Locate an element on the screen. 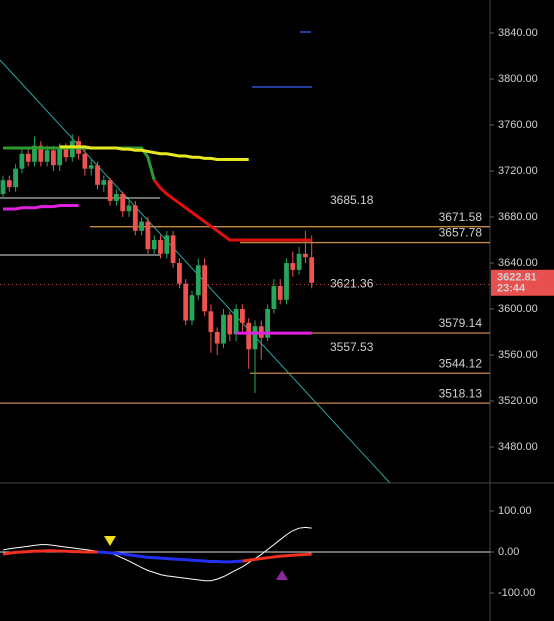  price-level-label: 3657.78 is located at coordinates (461, 233).